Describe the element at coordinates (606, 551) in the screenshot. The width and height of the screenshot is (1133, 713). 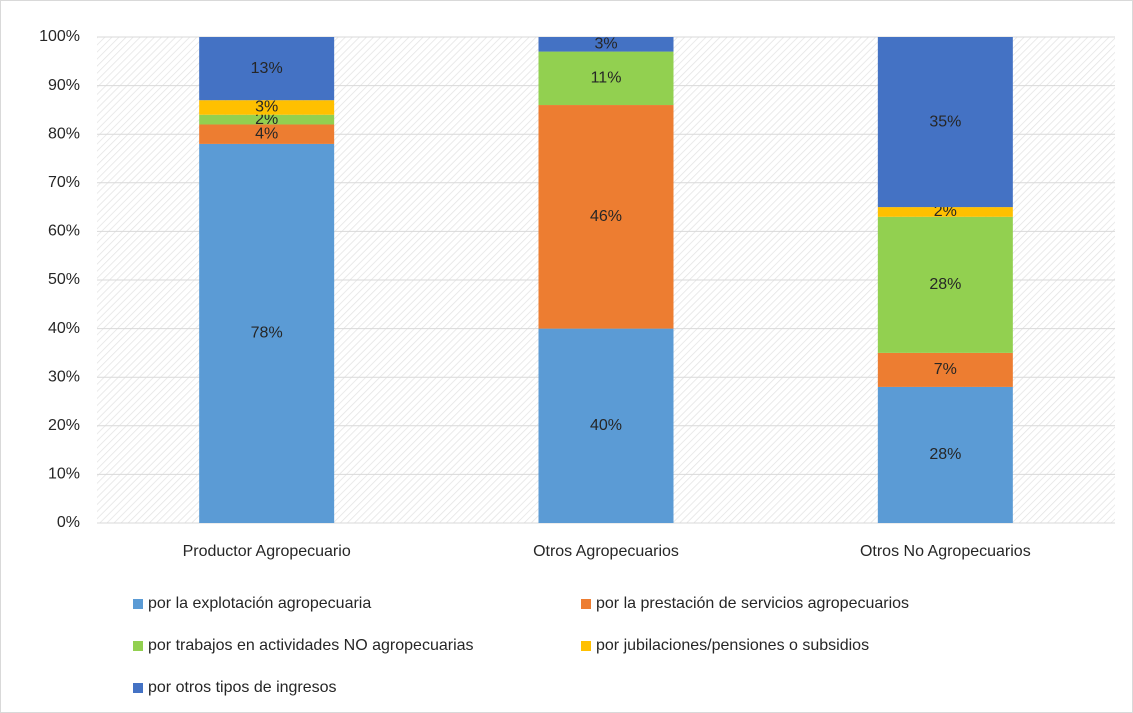
I see `x-tick-label: Otros Agropecuarios` at that location.